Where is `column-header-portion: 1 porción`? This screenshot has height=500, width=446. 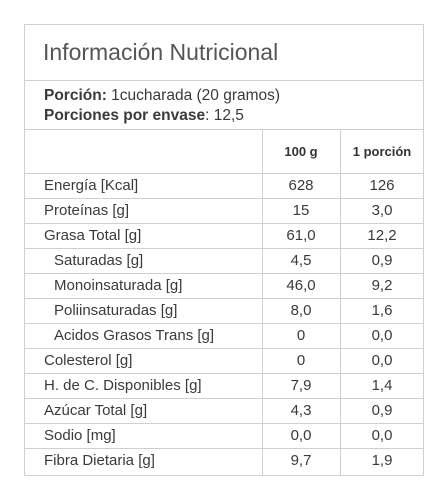 column-header-portion: 1 porción is located at coordinates (382, 151).